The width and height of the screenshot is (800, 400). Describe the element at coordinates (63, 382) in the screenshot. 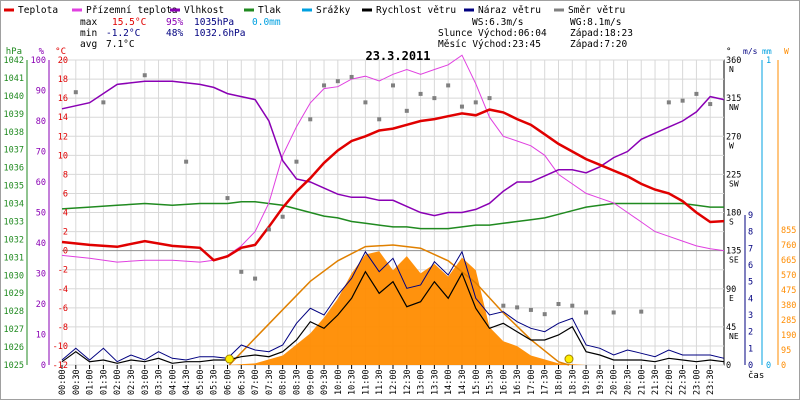

I see `x-tick-label: 00:00` at that location.